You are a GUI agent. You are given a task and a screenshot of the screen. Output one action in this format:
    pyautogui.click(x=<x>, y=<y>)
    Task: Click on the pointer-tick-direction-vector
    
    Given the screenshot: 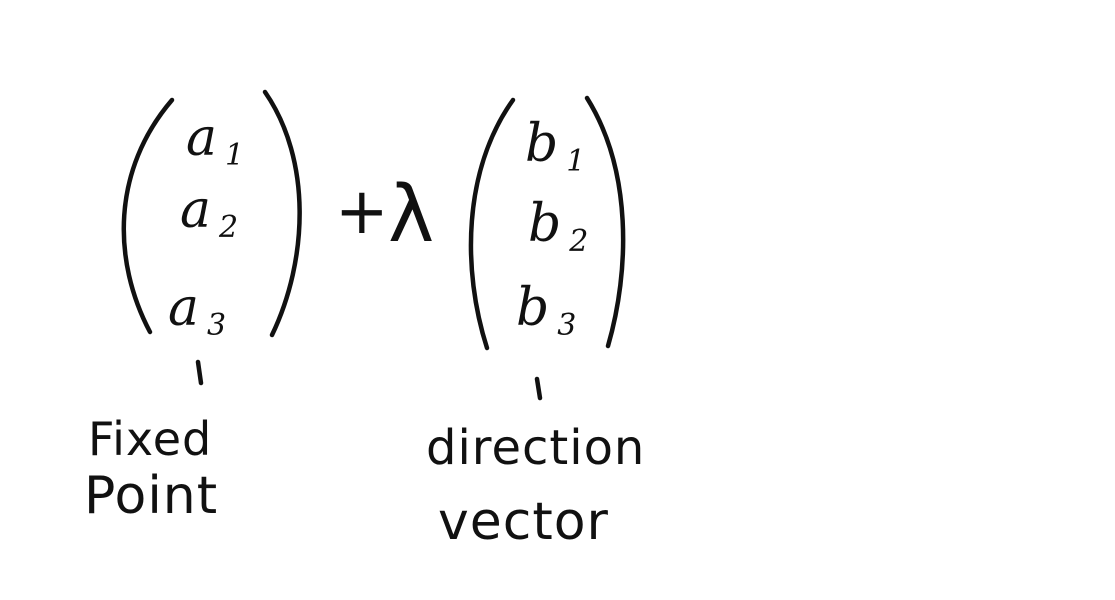 What is the action you would take?
    pyautogui.click(x=538, y=388)
    